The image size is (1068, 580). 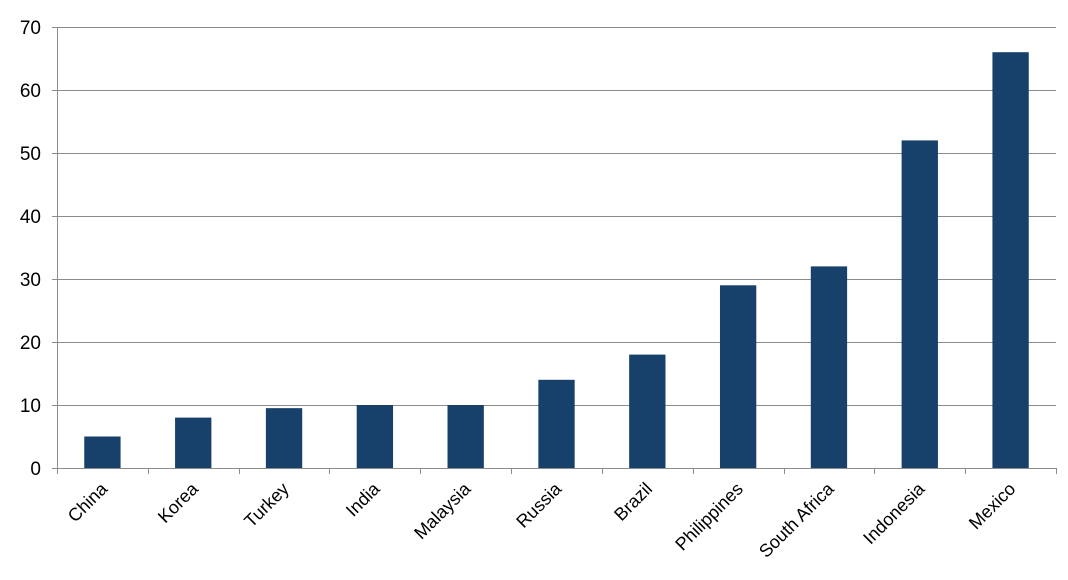 What do you see at coordinates (442, 510) in the screenshot?
I see `x-tick-label: Malaysia` at bounding box center [442, 510].